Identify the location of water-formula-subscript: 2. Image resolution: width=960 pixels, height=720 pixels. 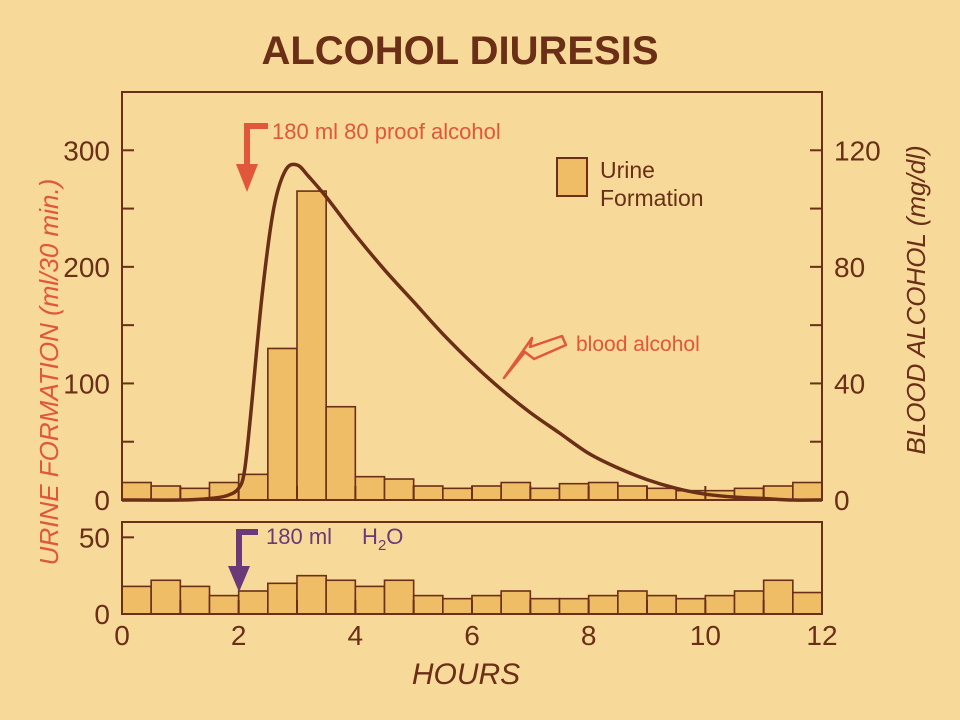
(382, 545).